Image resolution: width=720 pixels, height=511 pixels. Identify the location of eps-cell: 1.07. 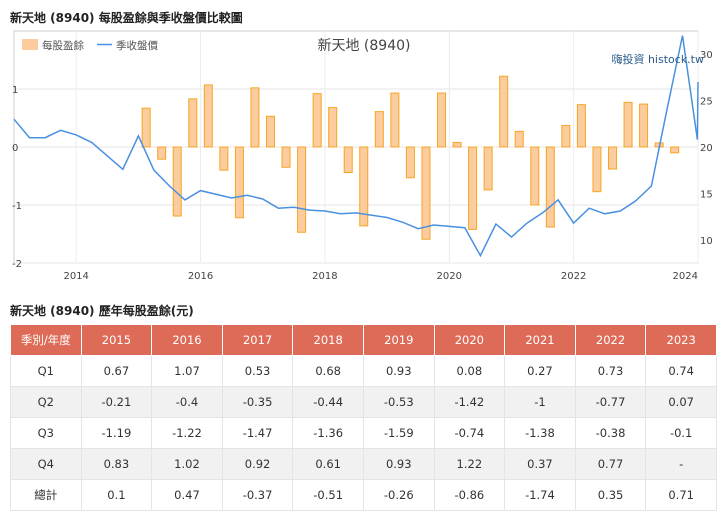
(187, 371).